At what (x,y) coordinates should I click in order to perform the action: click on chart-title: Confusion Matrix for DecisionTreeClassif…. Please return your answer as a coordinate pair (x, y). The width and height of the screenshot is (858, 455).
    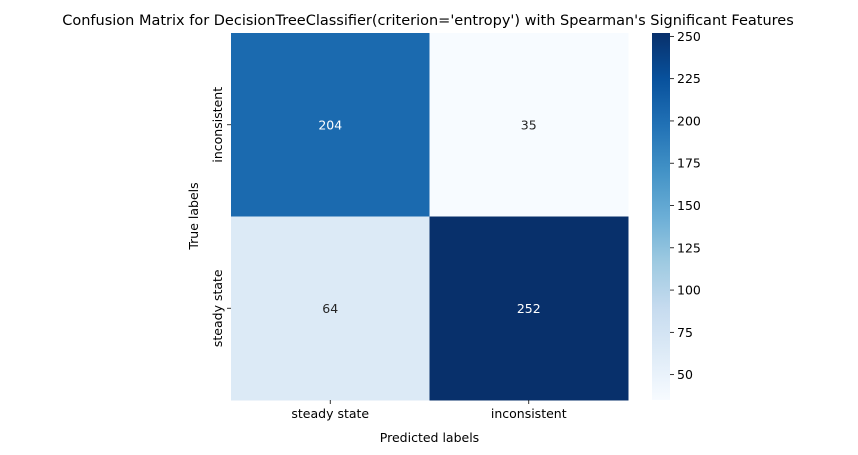
    Looking at the image, I should click on (428, 21).